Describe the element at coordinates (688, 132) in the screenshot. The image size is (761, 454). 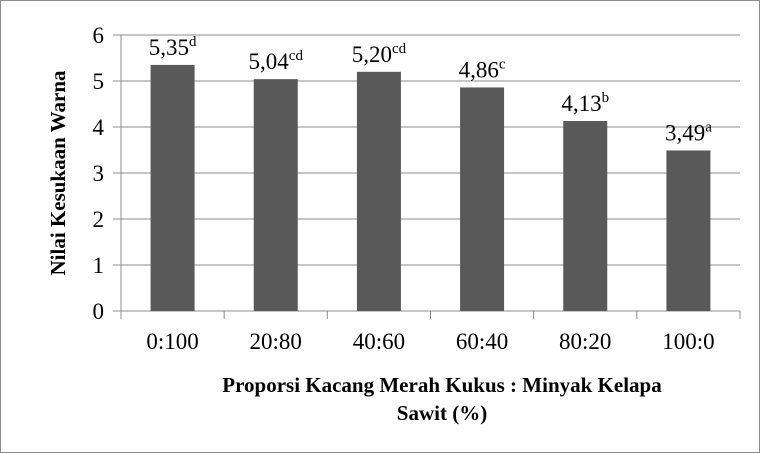
I see `data-label: 3,49a` at that location.